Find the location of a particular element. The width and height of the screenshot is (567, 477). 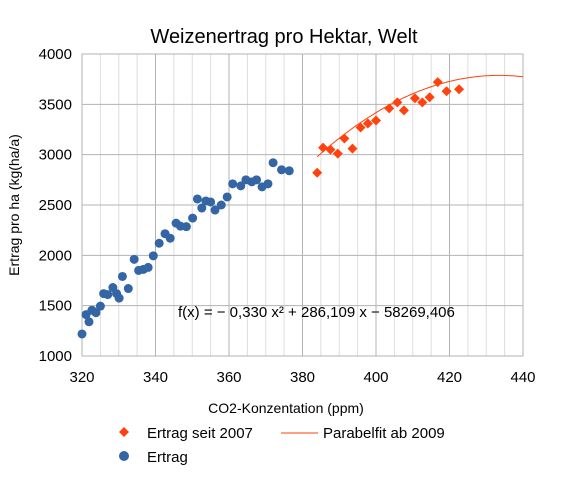

legend-diamond-marker is located at coordinates (124, 432).